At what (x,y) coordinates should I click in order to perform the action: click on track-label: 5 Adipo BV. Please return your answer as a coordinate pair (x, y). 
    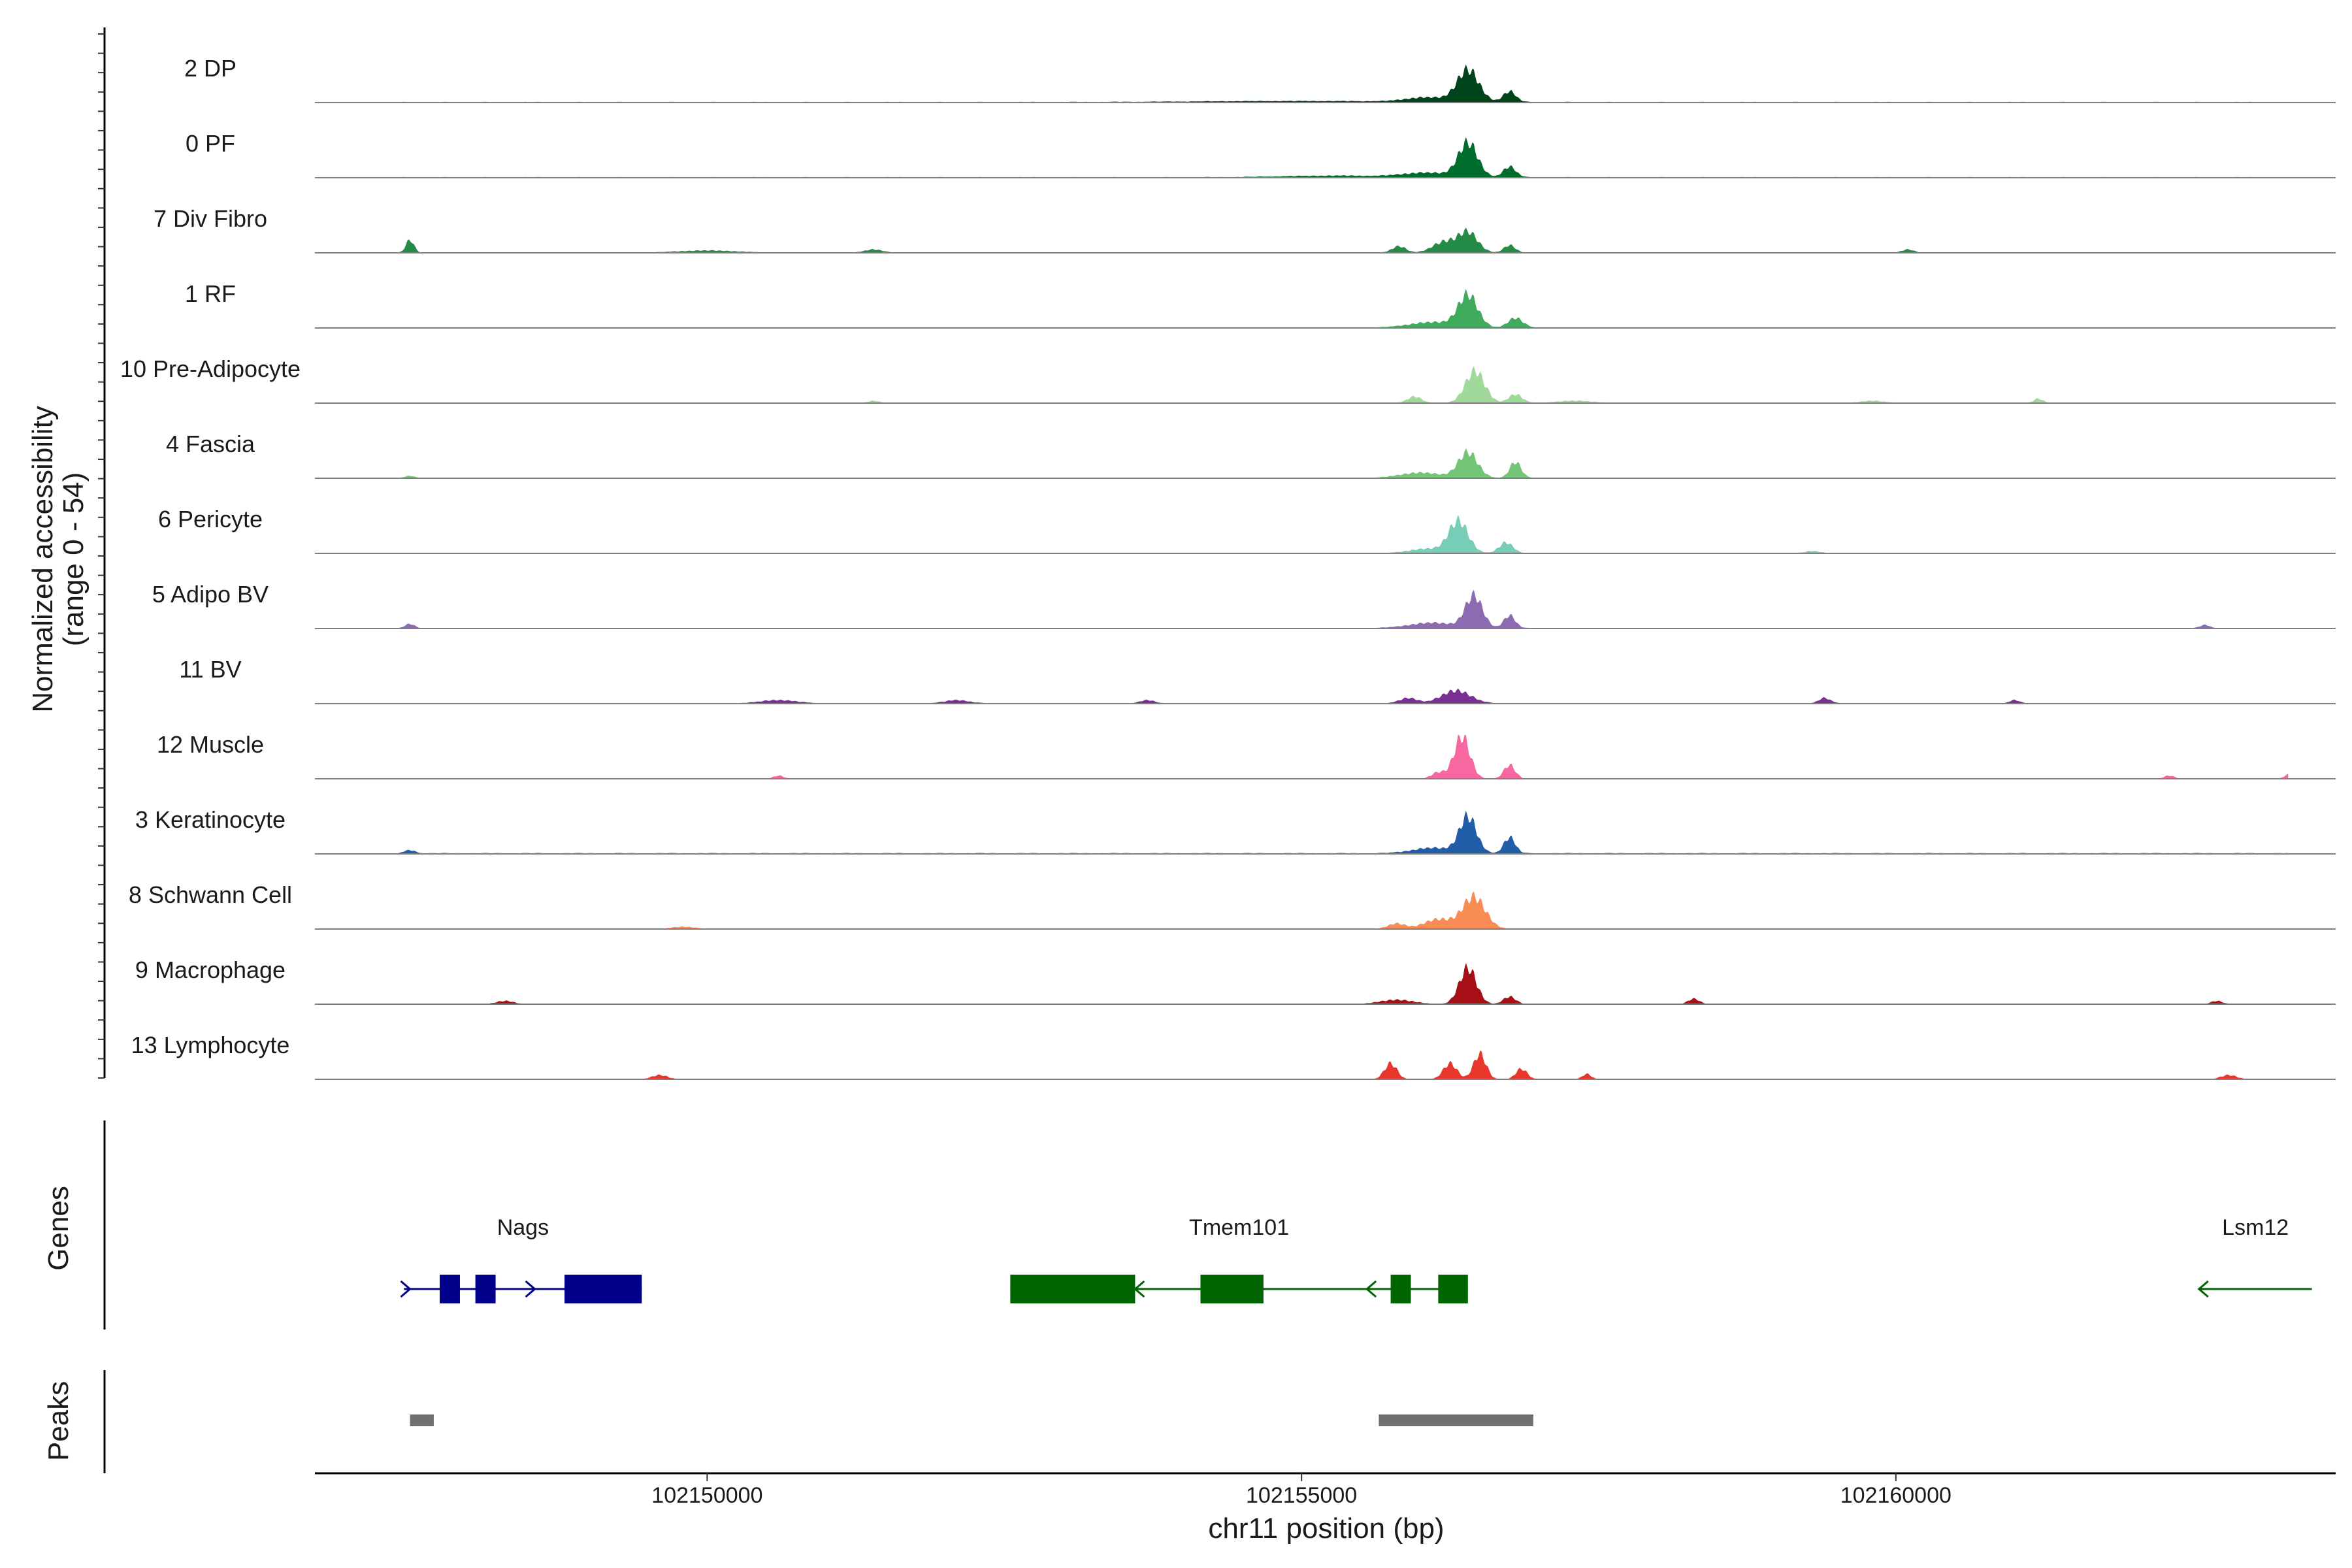
    Looking at the image, I should click on (210, 594).